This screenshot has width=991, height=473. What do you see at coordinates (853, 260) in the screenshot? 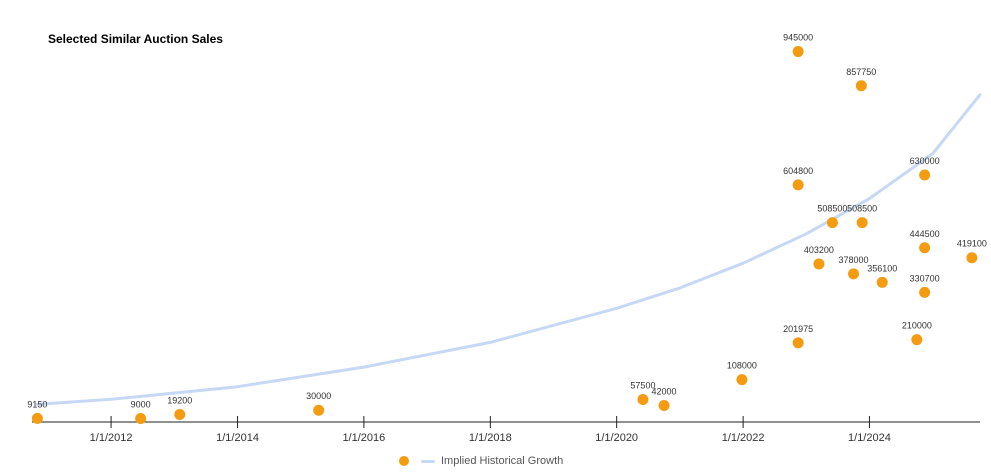
I see `data-label: 378000` at bounding box center [853, 260].